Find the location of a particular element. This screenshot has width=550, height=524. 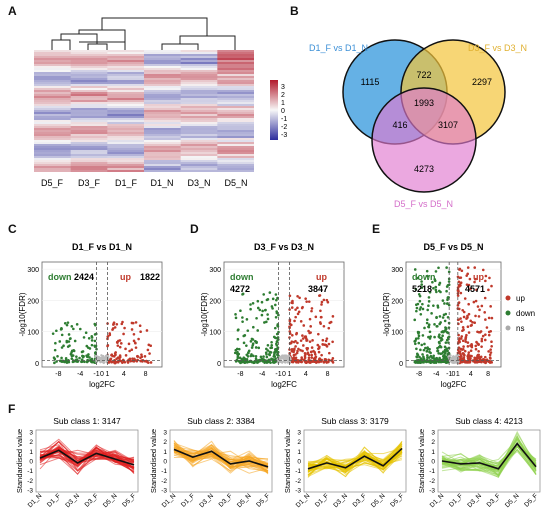

heatmap-col-label: D5_F is located at coordinates (52, 183).